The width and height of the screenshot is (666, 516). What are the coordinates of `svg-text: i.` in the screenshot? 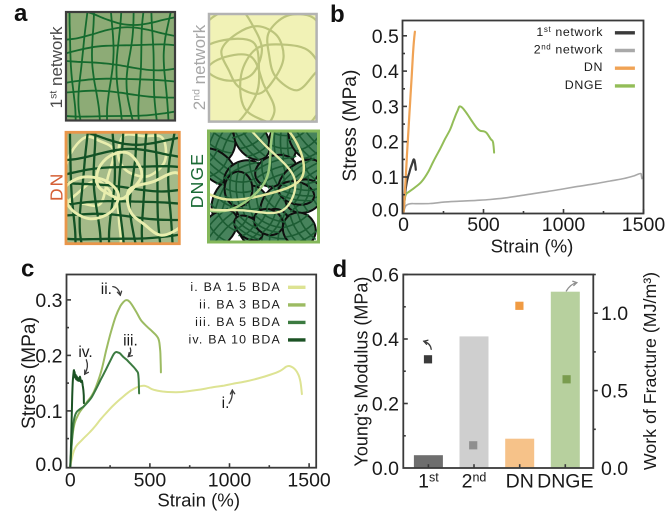 It's located at (226, 403).